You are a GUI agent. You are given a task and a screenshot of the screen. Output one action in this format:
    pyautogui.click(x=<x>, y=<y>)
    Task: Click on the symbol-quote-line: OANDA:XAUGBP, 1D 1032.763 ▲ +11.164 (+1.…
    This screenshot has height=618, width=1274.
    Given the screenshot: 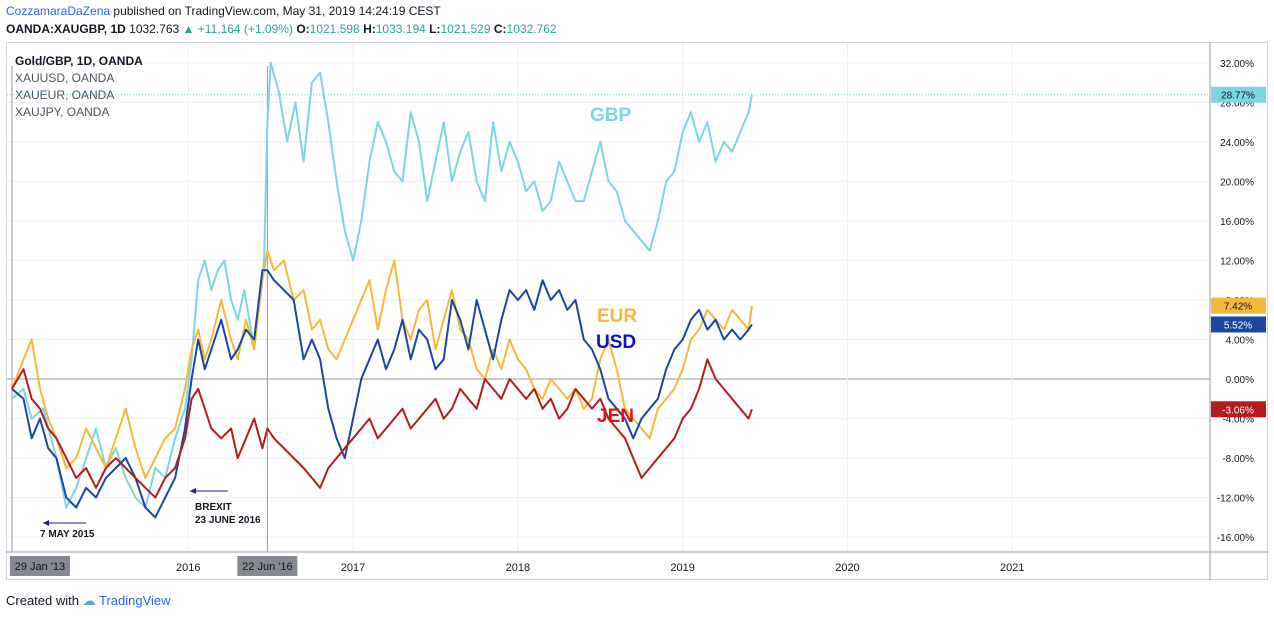 What is the action you would take?
    pyautogui.click(x=281, y=29)
    